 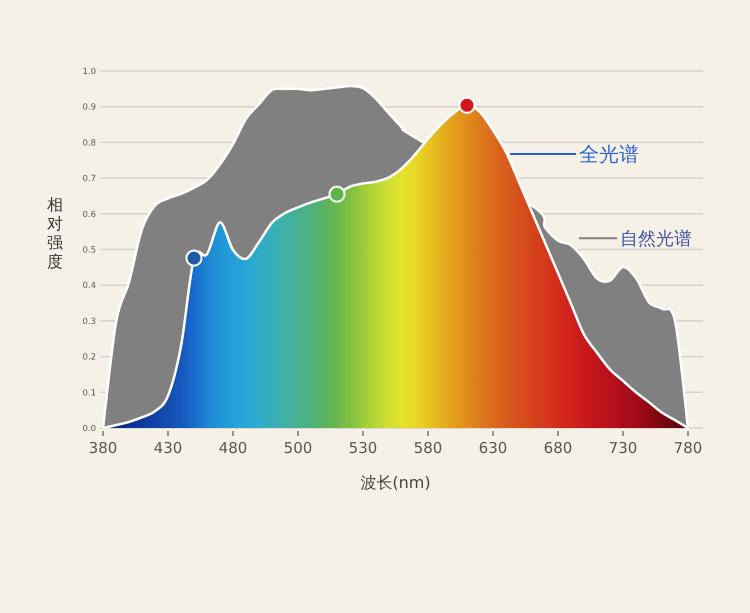 I want to click on y-tick-label: 0.2, so click(x=89, y=357).